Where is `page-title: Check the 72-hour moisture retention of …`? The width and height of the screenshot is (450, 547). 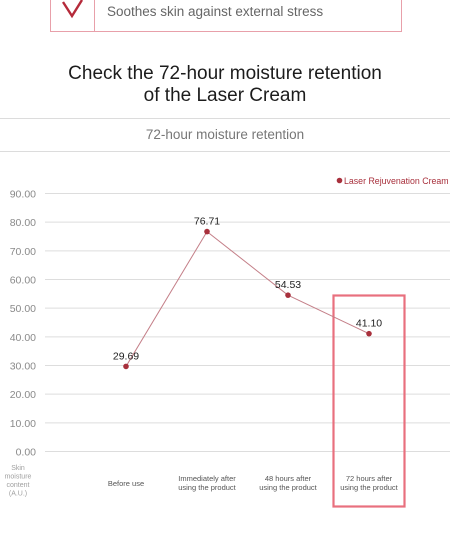 page-title: Check the 72-hour moisture retention of … is located at coordinates (225, 85).